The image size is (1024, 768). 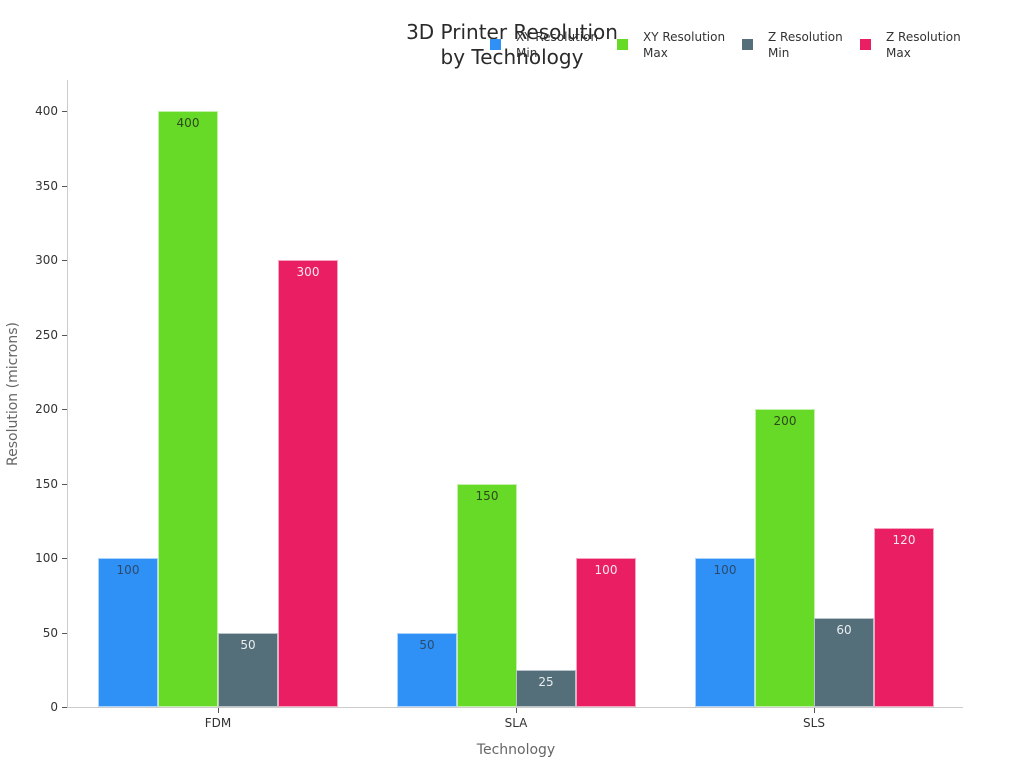 What do you see at coordinates (128, 632) in the screenshot?
I see `bar-xy-min-fdm: 100` at bounding box center [128, 632].